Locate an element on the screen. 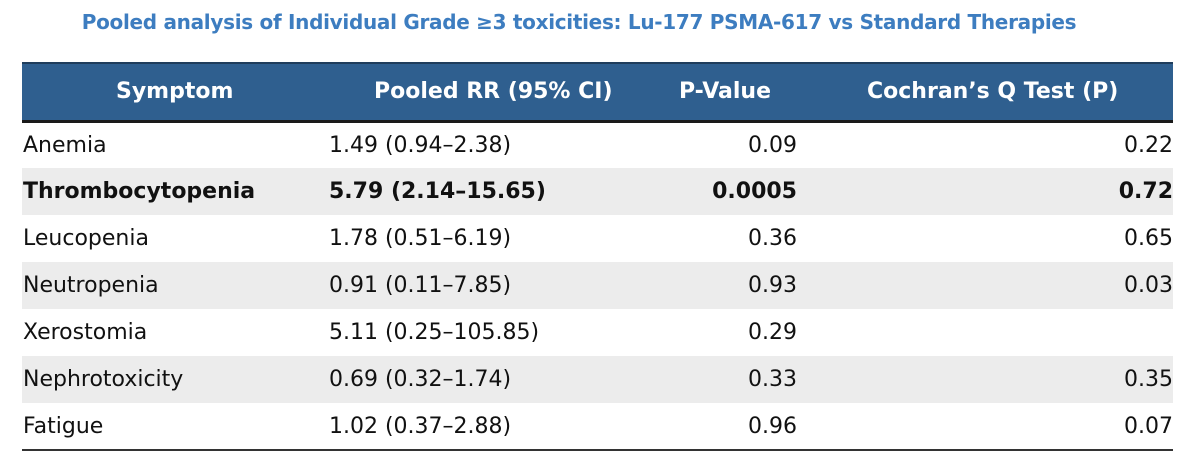 This screenshot has width=1200, height=469. cell-symptom: Neutropenia is located at coordinates (91, 285).